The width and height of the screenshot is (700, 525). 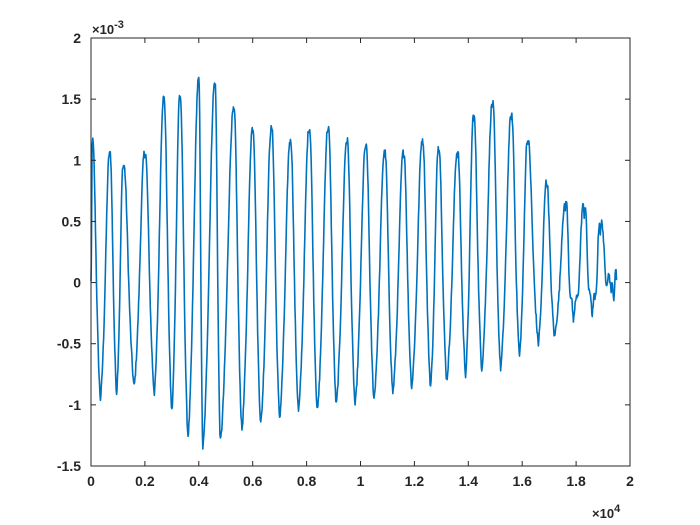 What do you see at coordinates (72, 221) in the screenshot?
I see `y-tick-label: 0.5` at bounding box center [72, 221].